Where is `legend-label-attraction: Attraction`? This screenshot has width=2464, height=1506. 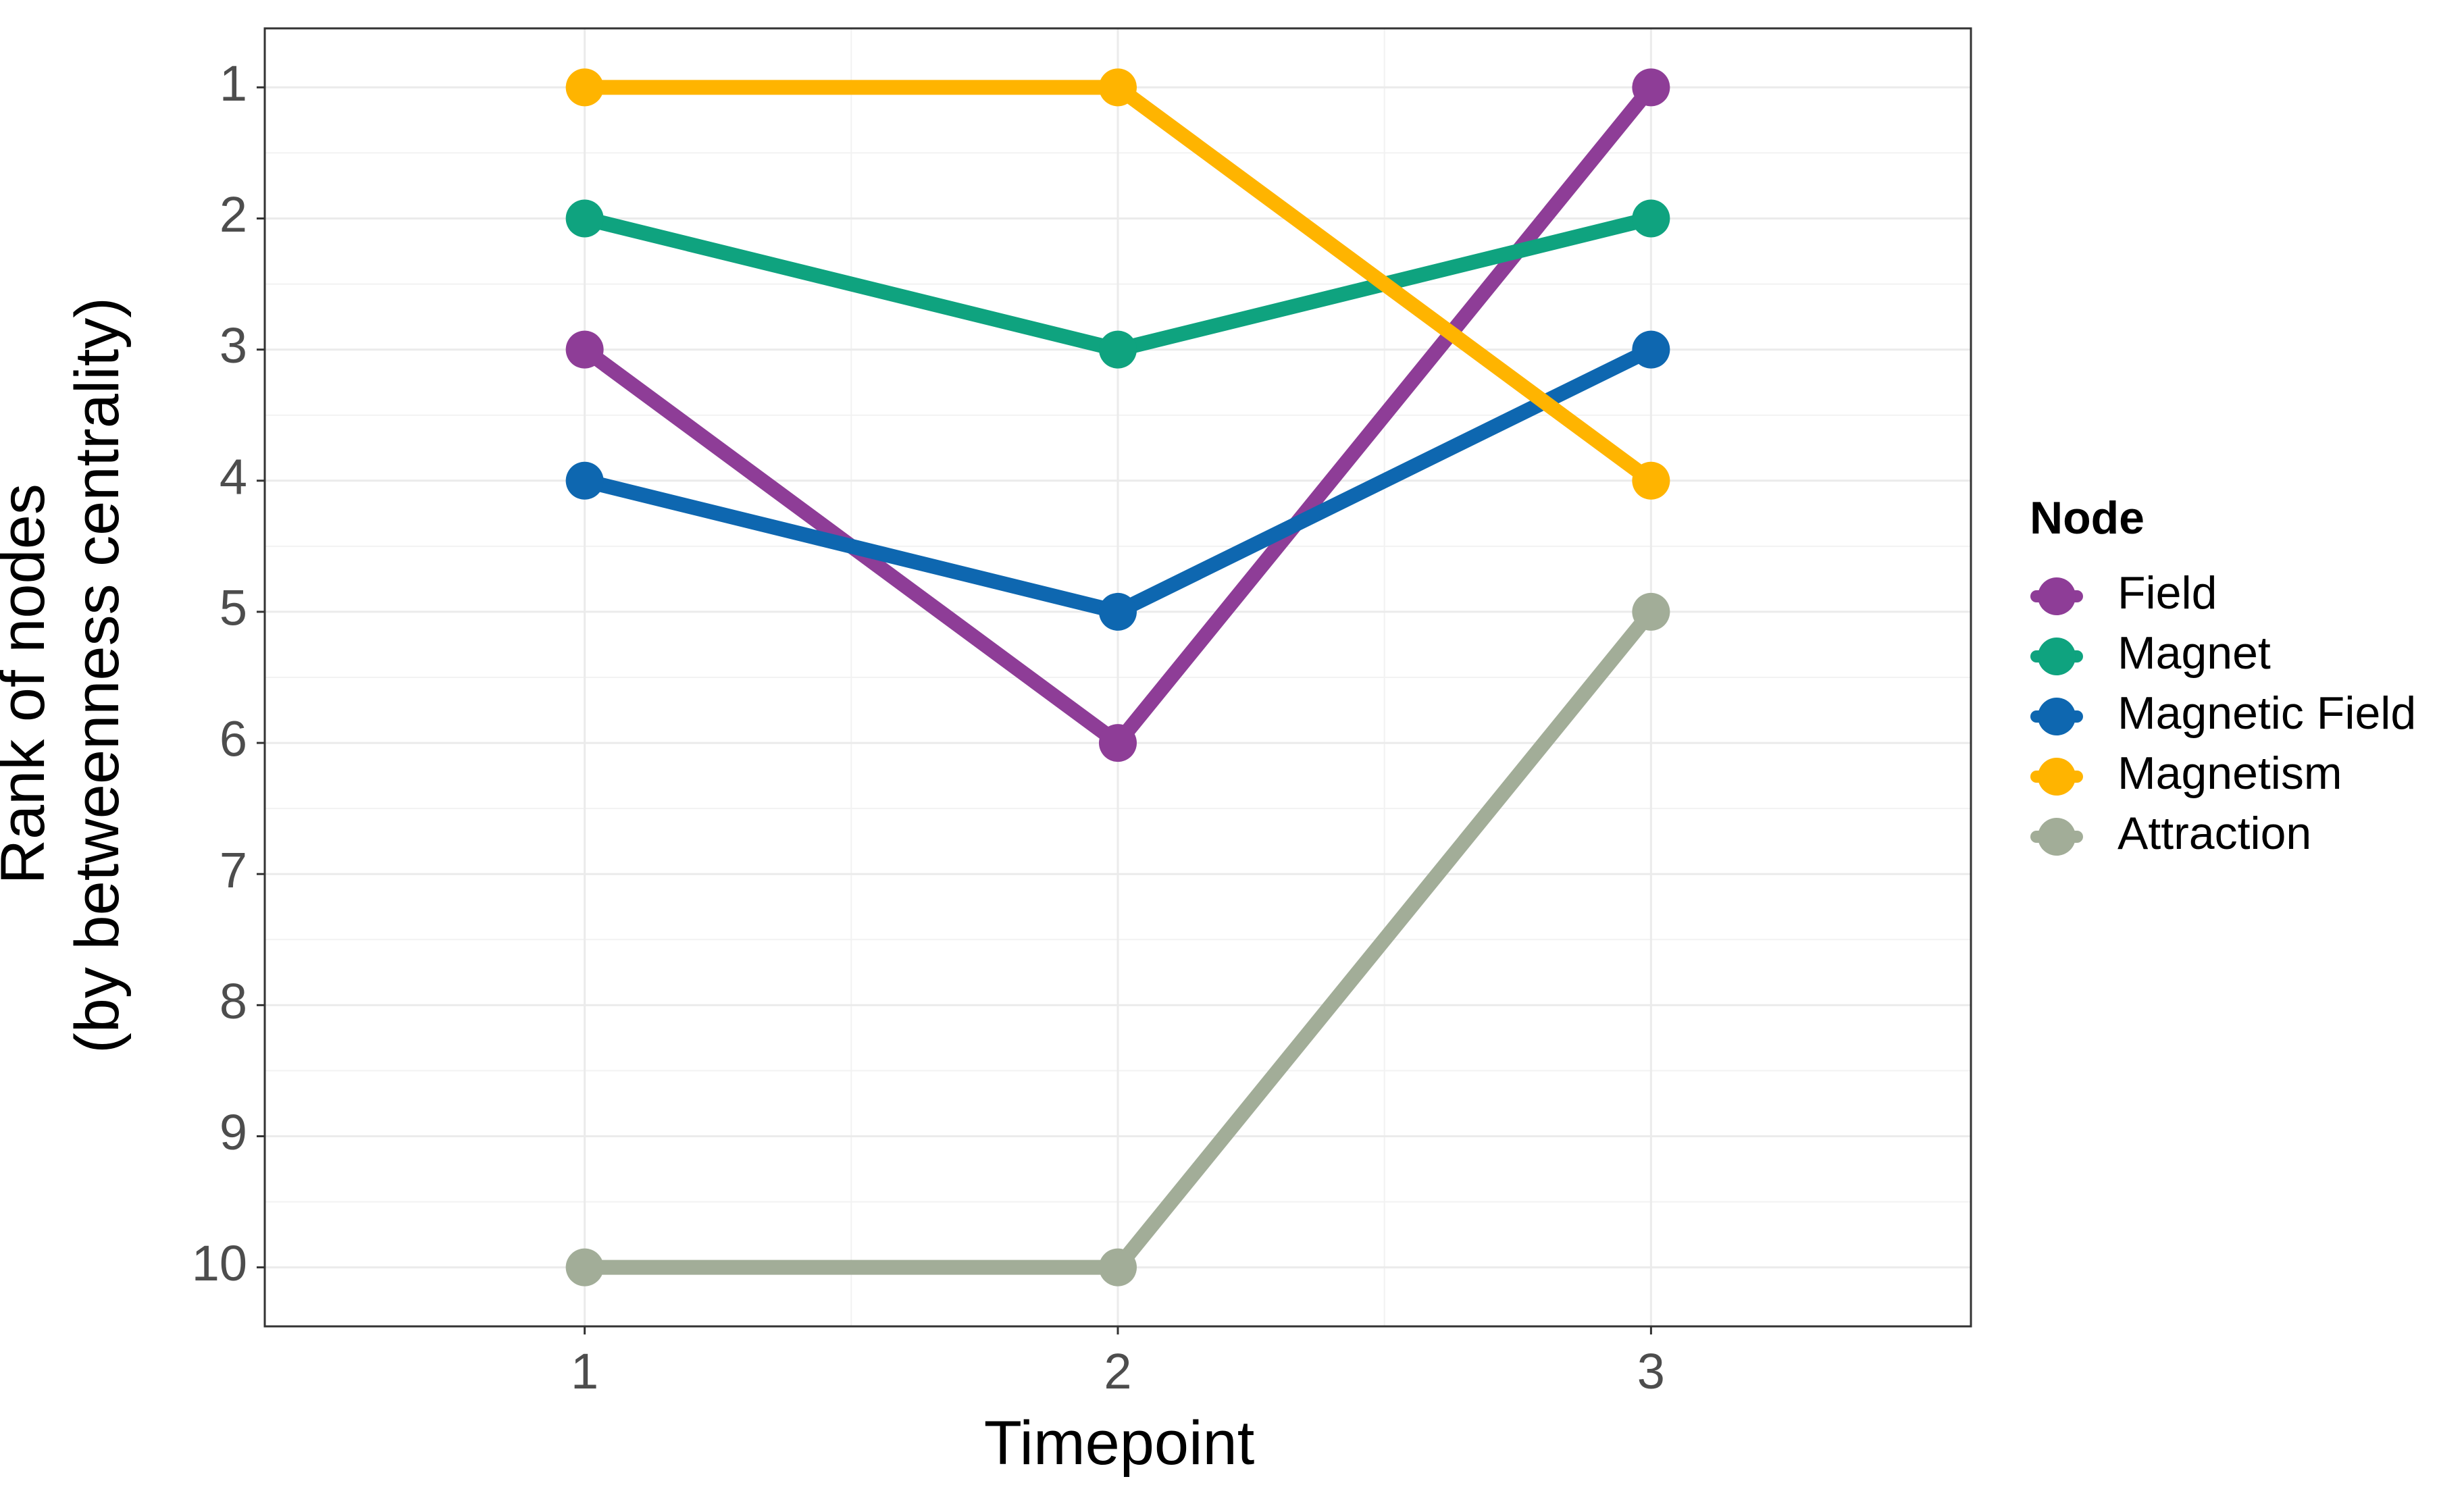 legend-label-attraction: Attraction is located at coordinates (2214, 833).